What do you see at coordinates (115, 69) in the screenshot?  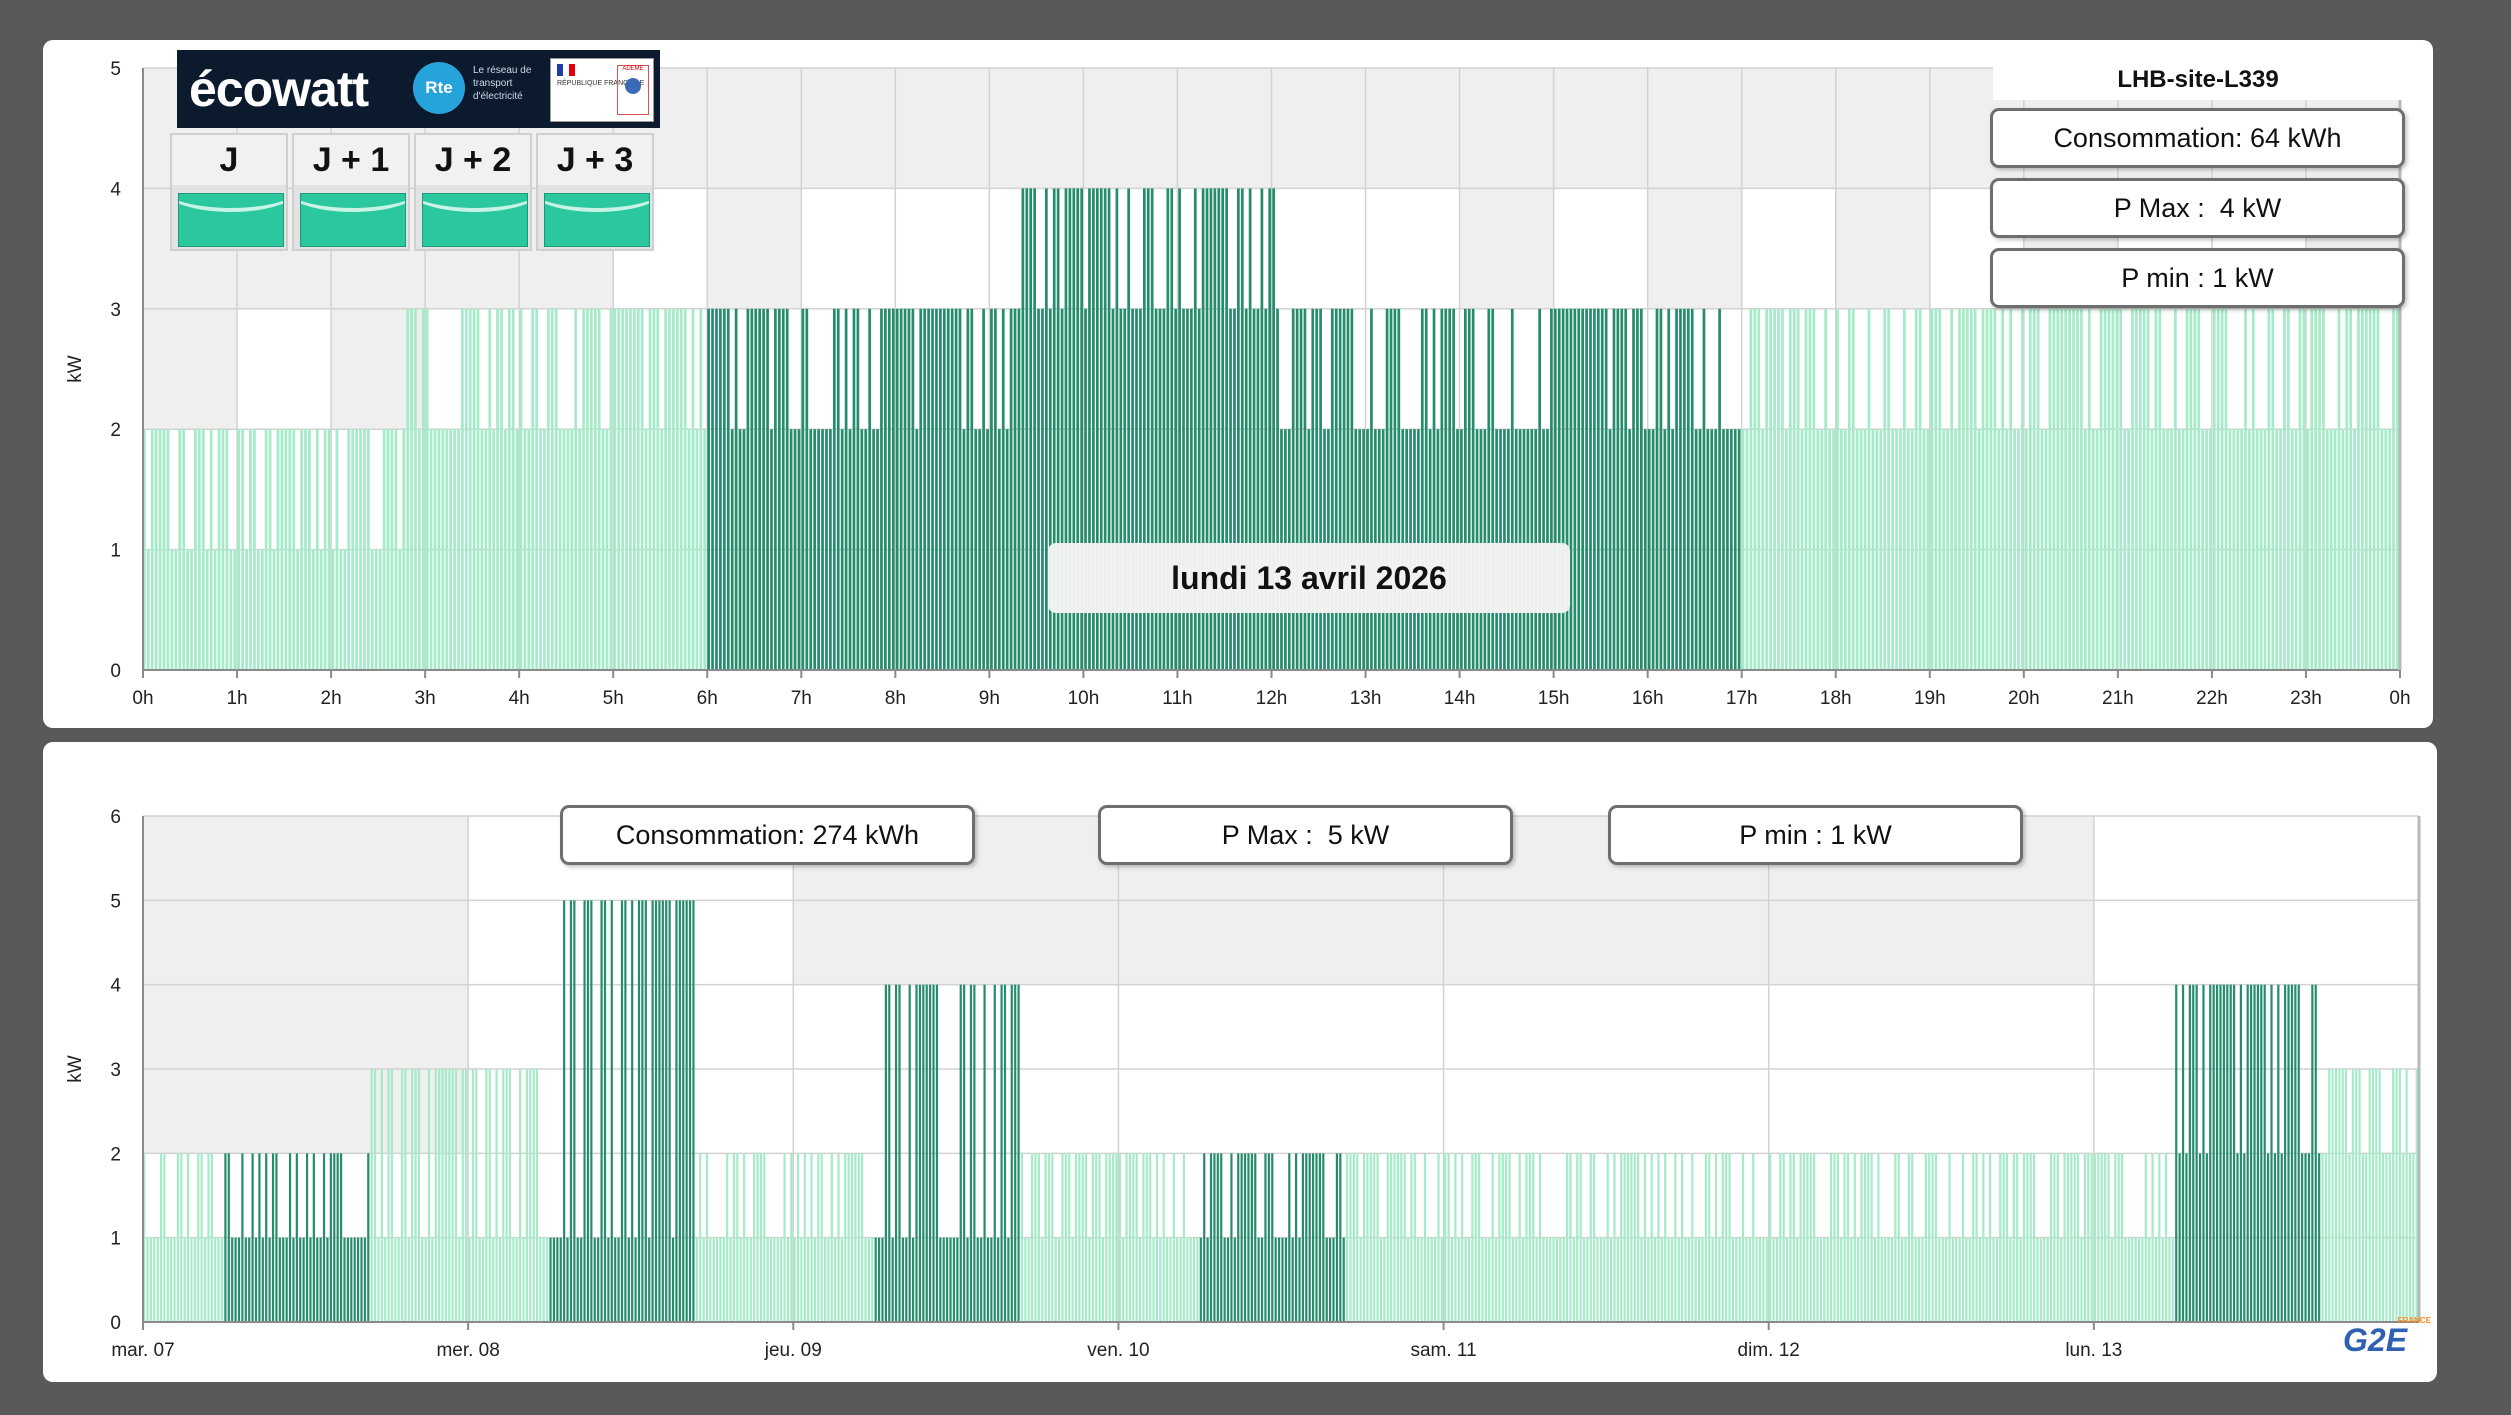 I see `y-tick-label: 5` at bounding box center [115, 69].